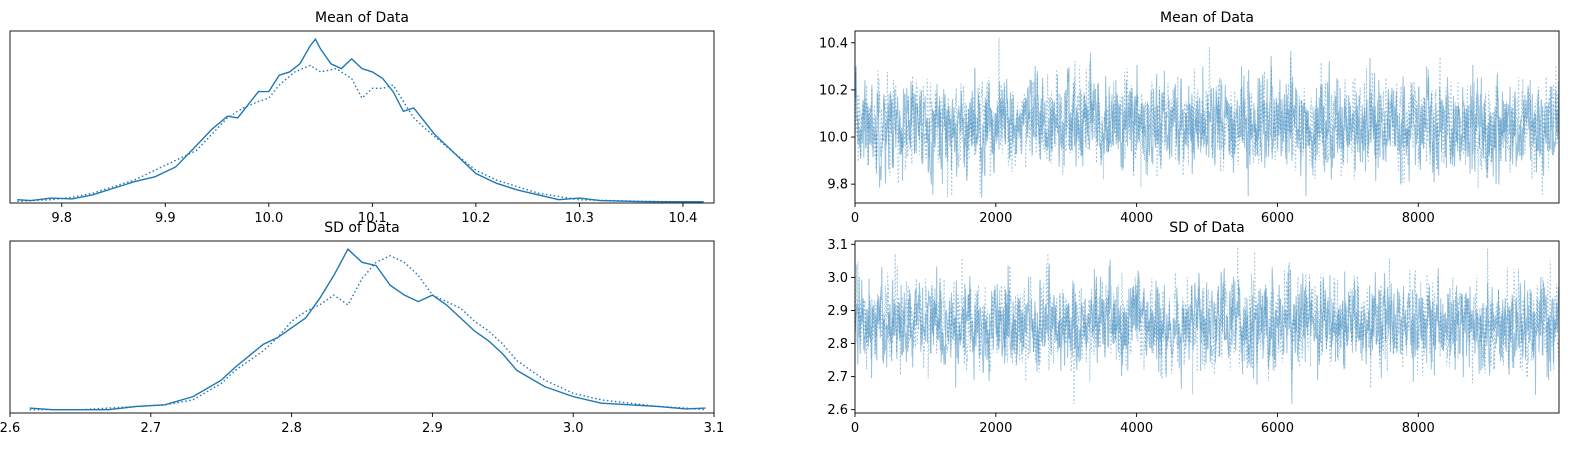 This screenshot has height=449, width=1569. I want to click on trace-mean-ytick-label: 10.4, so click(833, 43).